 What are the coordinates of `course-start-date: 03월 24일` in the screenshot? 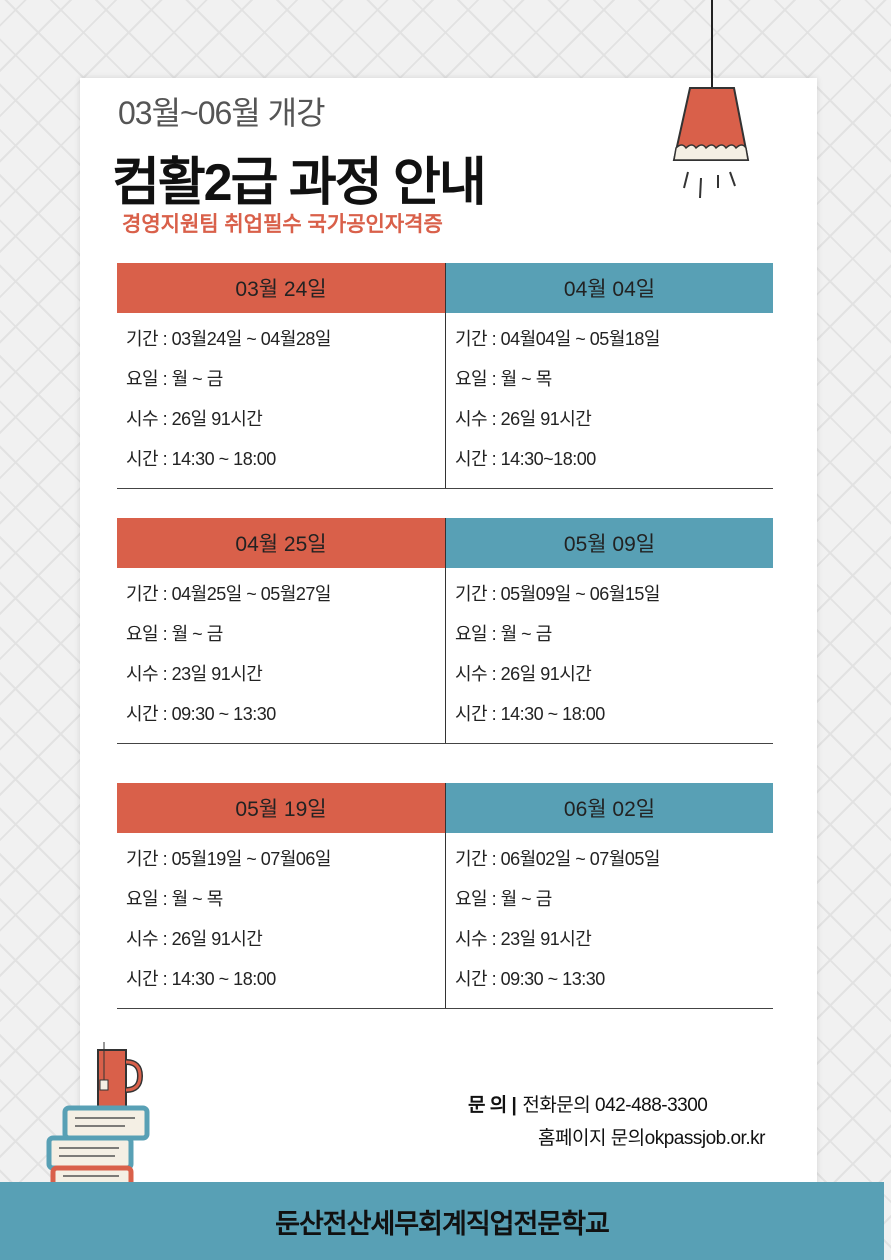 It's located at (281, 288).